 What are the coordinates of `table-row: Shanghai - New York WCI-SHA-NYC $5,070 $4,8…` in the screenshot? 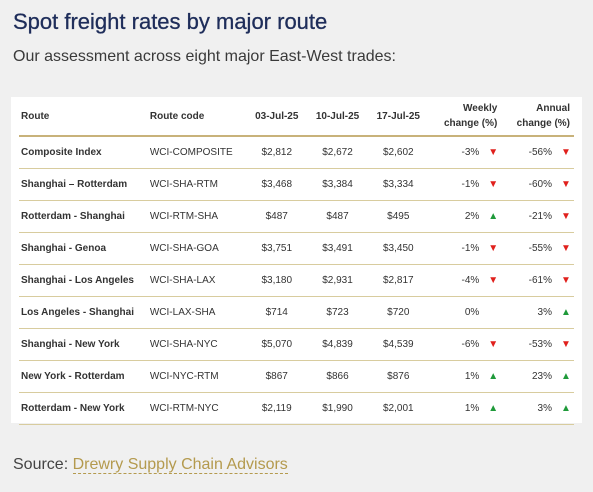 It's located at (296, 344).